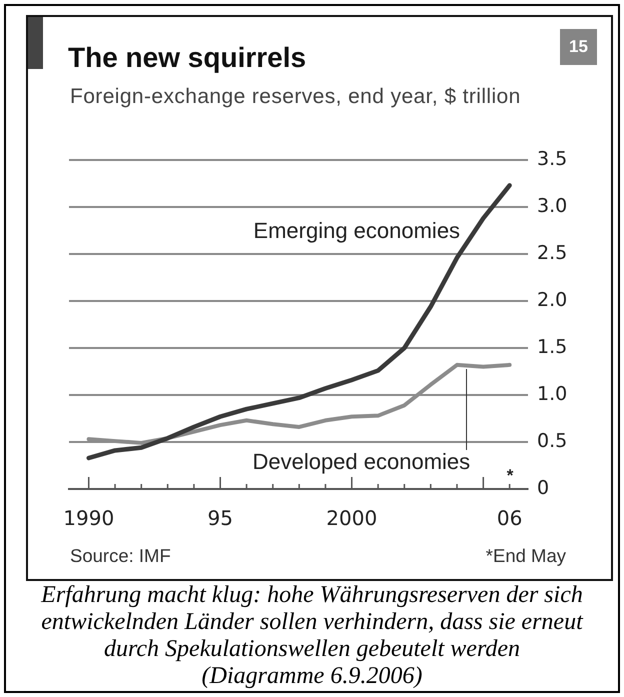  What do you see at coordinates (552, 441) in the screenshot?
I see `y-tick-label: 0.5` at bounding box center [552, 441].